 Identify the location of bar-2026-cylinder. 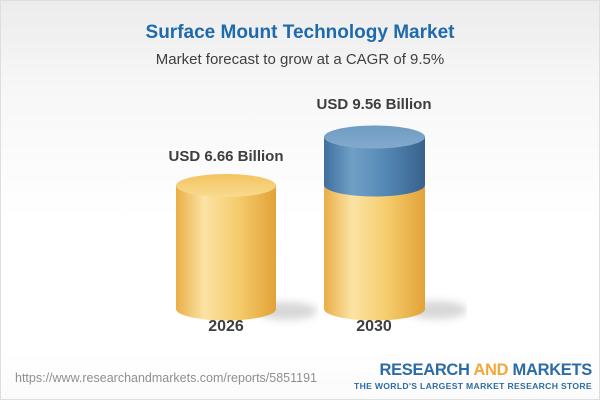
(246, 247).